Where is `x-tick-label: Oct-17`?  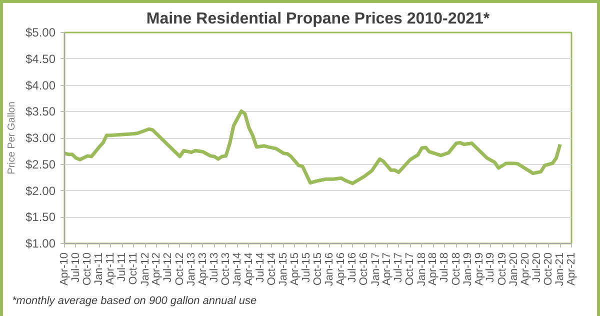
x-tick-label: Oct-17 is located at coordinates (410, 269).